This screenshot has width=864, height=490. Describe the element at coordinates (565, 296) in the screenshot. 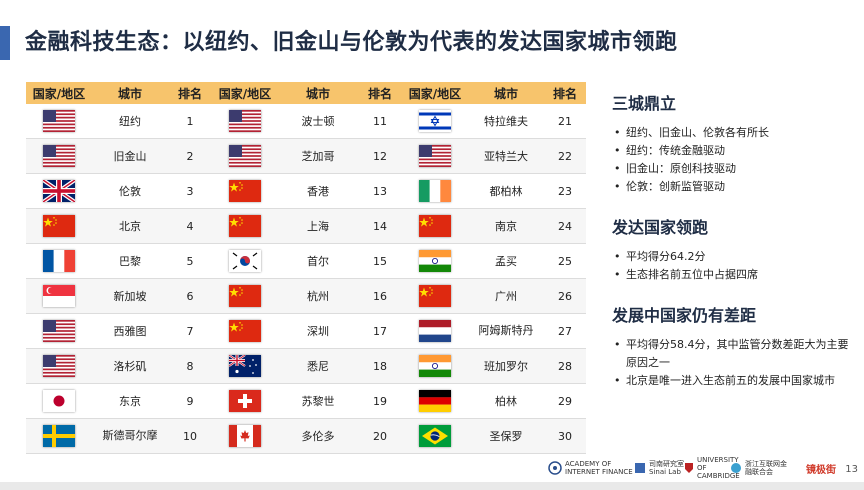

I see `rank-cell: 26` at that location.